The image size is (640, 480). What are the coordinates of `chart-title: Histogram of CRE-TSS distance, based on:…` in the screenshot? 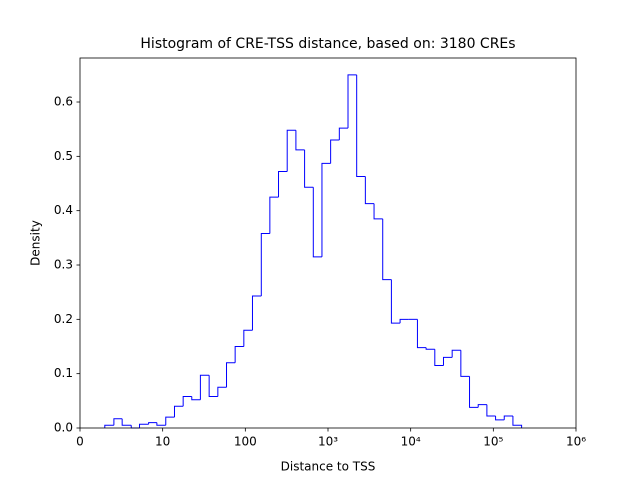 It's located at (327, 44).